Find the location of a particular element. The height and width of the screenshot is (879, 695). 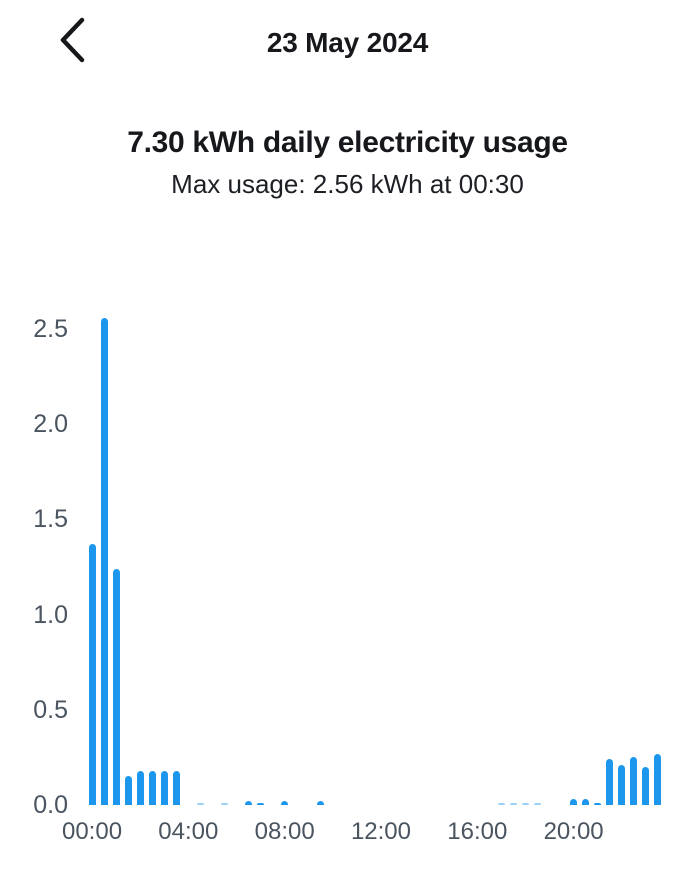

usage-bar-20:30 is located at coordinates (586, 802).